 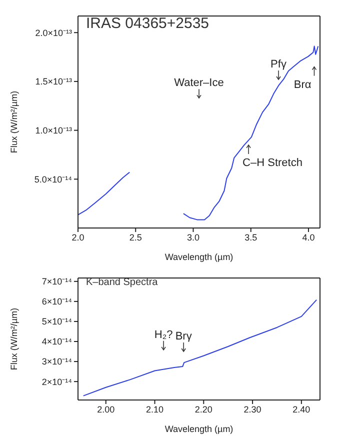 What do you see at coordinates (53, 81) in the screenshot?
I see `y-tick-label: 1.5×10⁻¹³` at bounding box center [53, 81].